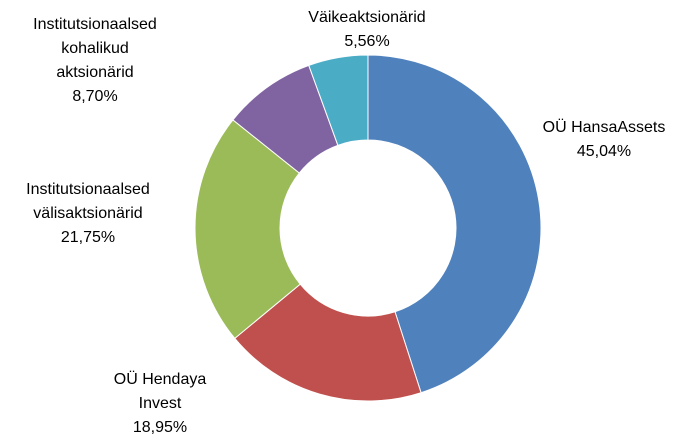 Image resolution: width=678 pixels, height=439 pixels. Describe the element at coordinates (88, 201) in the screenshot. I see `category-label: Institutsionaalsed välisaktsionärid` at that location.